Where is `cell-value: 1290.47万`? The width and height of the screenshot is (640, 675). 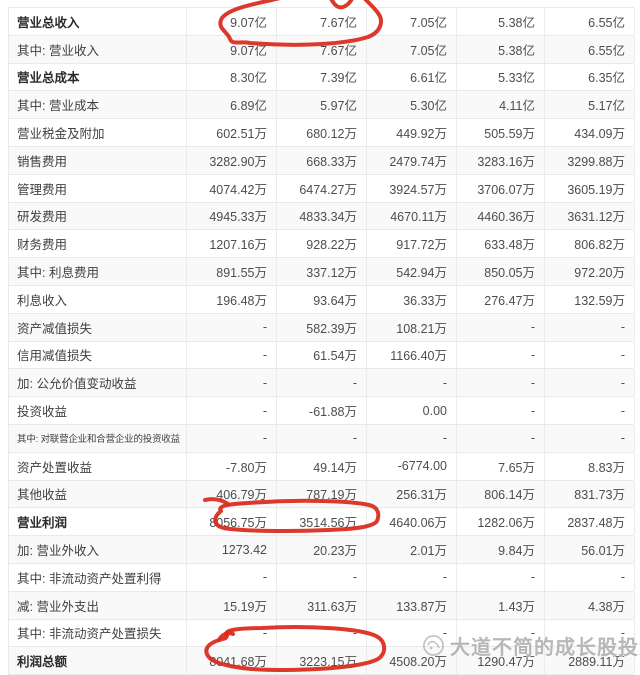
cell-value: 1290.47万 is located at coordinates (501, 661).